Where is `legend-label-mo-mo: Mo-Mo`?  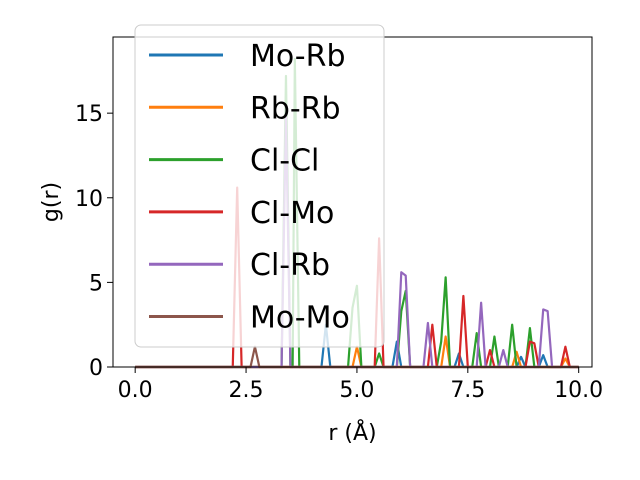
legend-label-mo-mo: Mo-Mo is located at coordinates (300, 318).